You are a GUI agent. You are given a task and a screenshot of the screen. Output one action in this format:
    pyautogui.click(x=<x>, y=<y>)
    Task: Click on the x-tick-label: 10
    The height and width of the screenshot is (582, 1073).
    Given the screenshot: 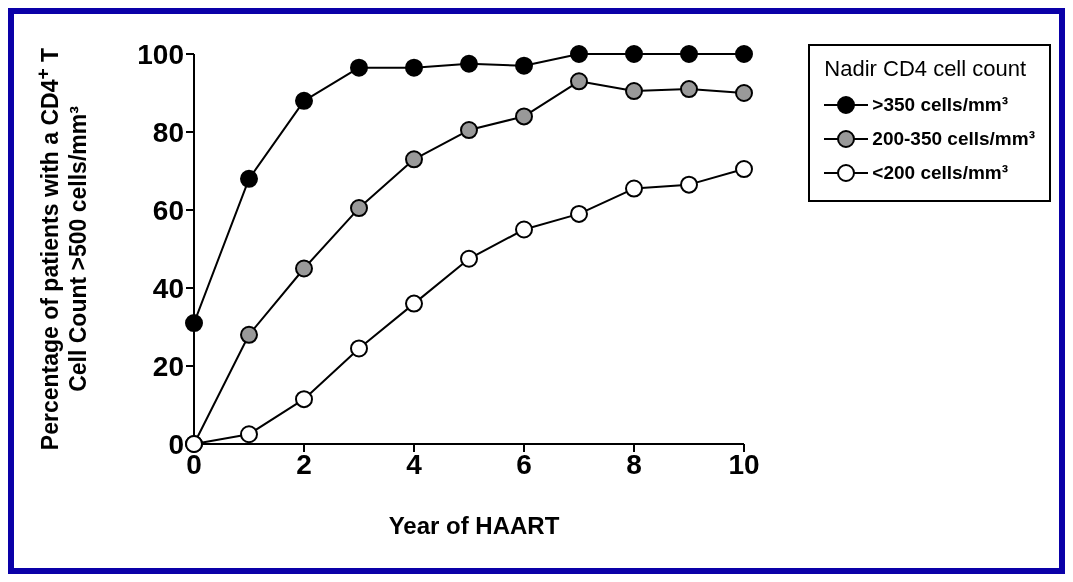 What is the action you would take?
    pyautogui.click(x=744, y=464)
    